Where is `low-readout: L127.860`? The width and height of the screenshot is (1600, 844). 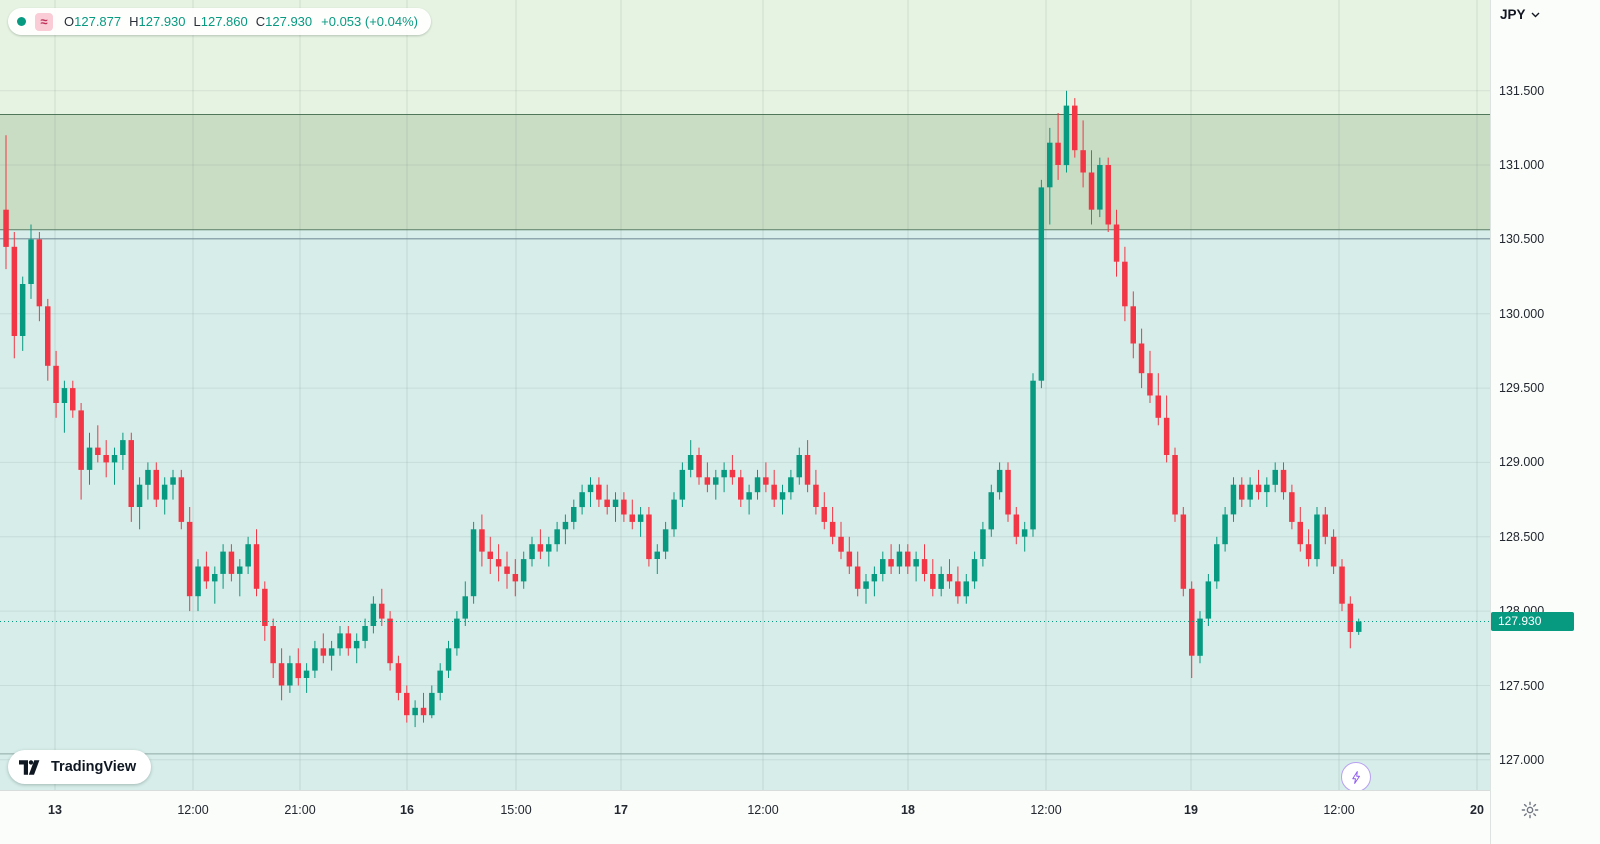 low-readout: L127.860 is located at coordinates (221, 21).